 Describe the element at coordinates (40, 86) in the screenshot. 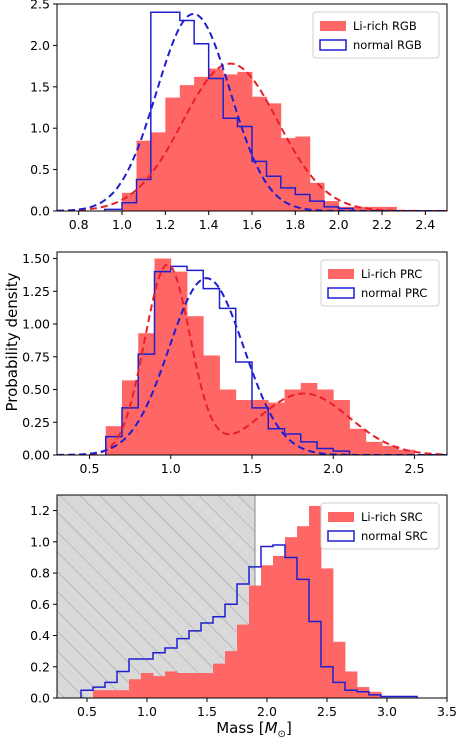

I see `y-tick-label: 1.5` at that location.